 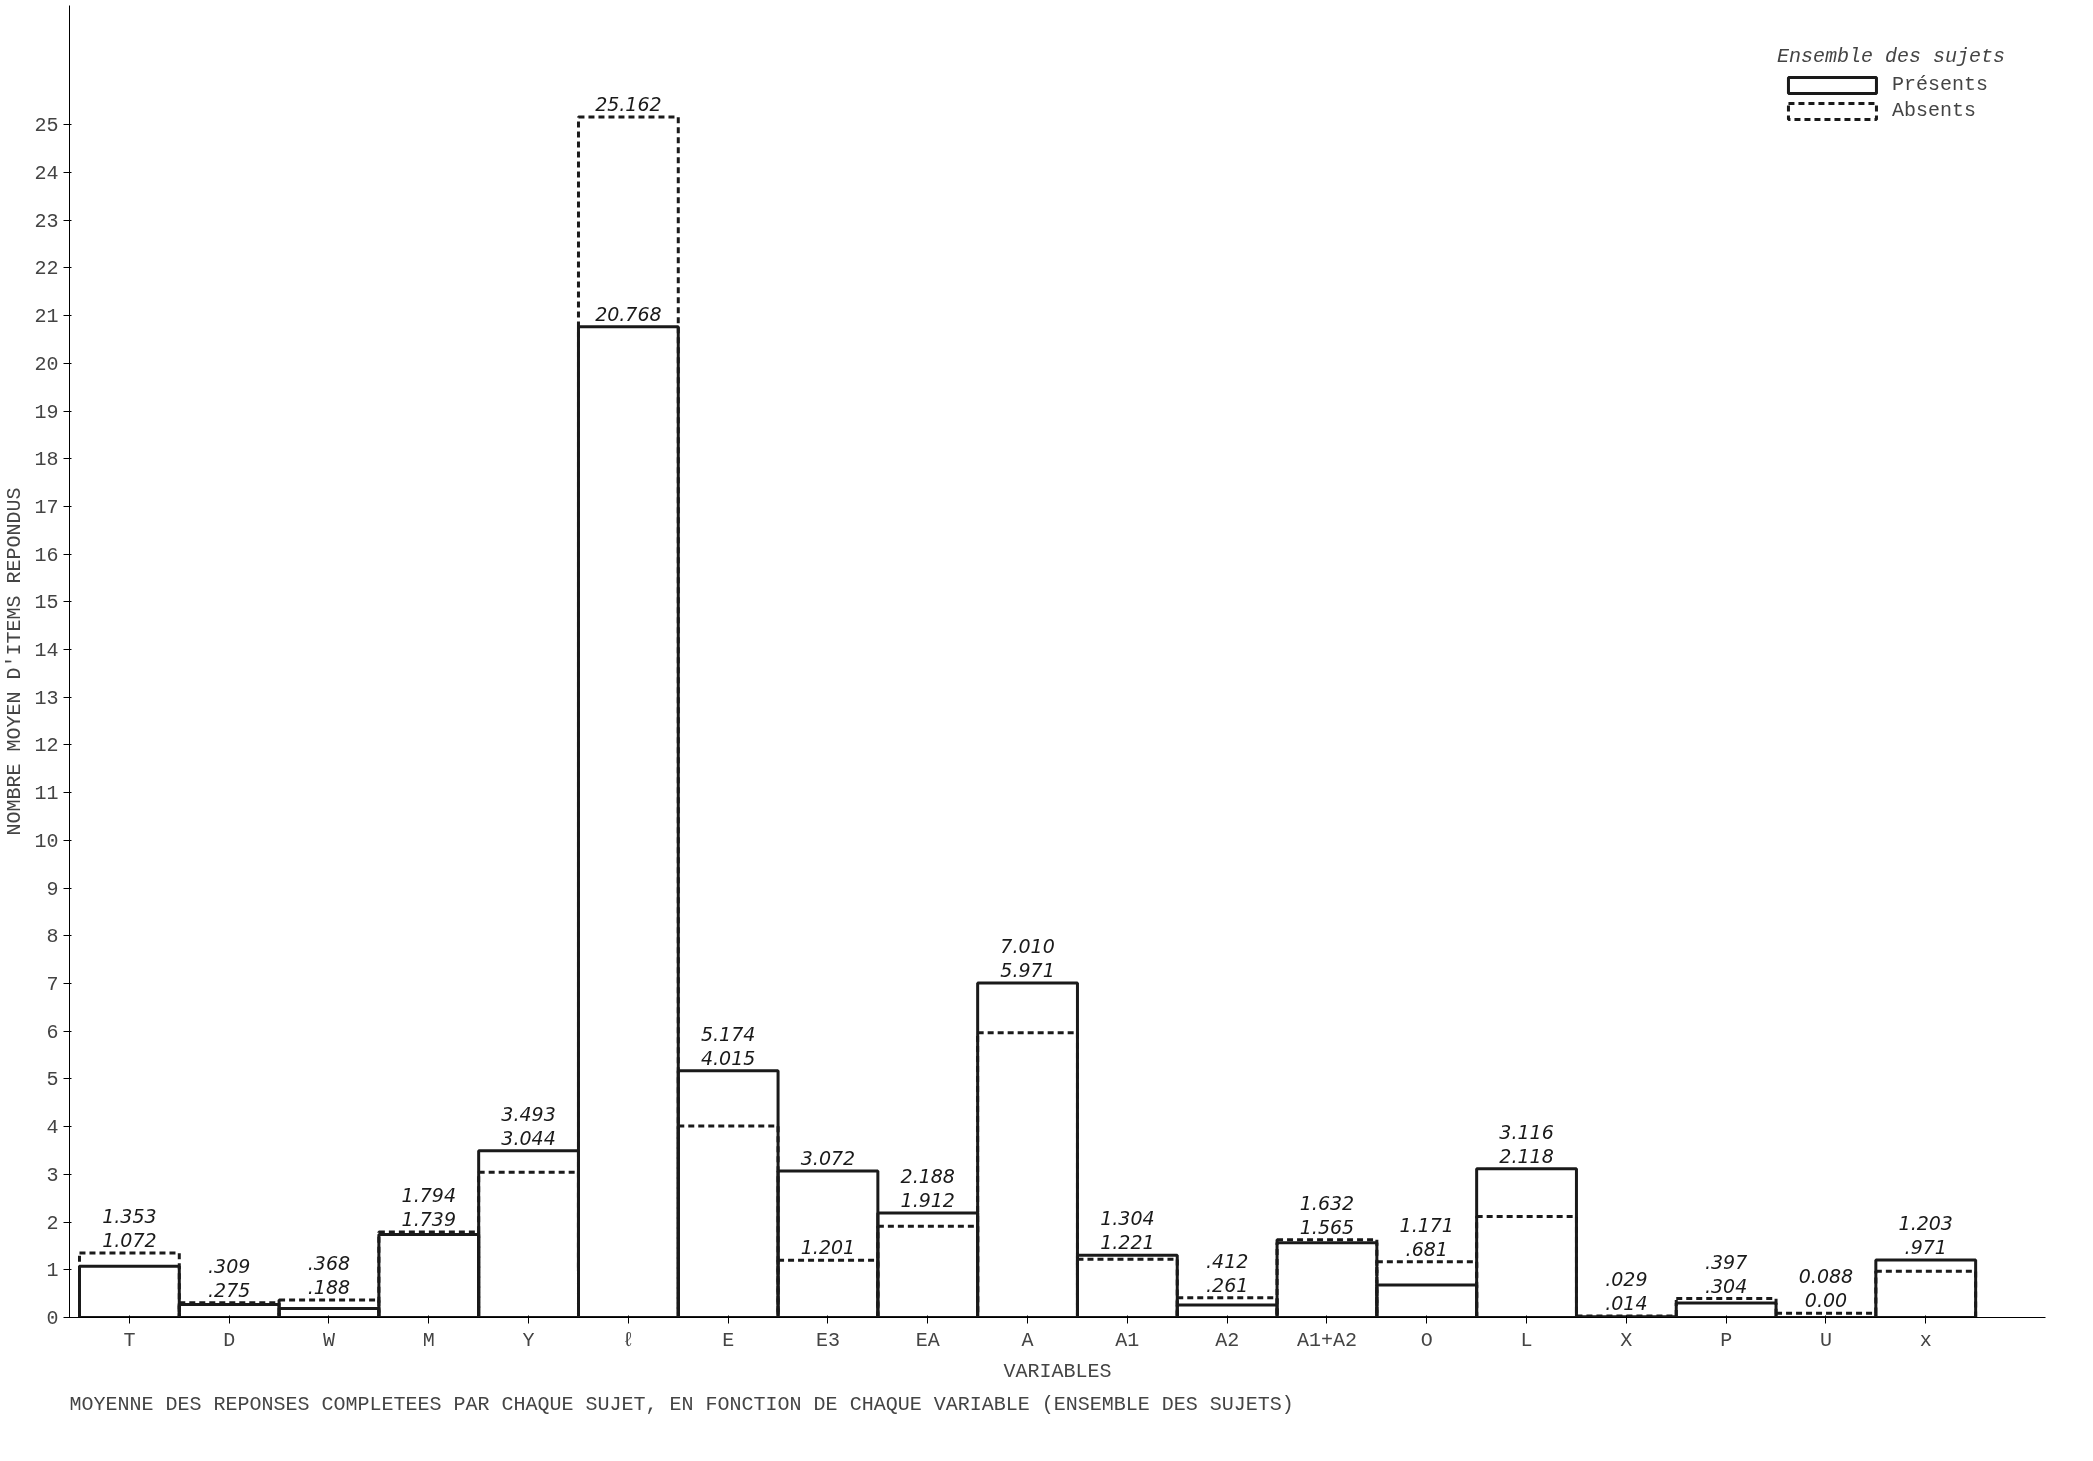 I want to click on data-label: 1.632, so click(x=1327, y=1202).